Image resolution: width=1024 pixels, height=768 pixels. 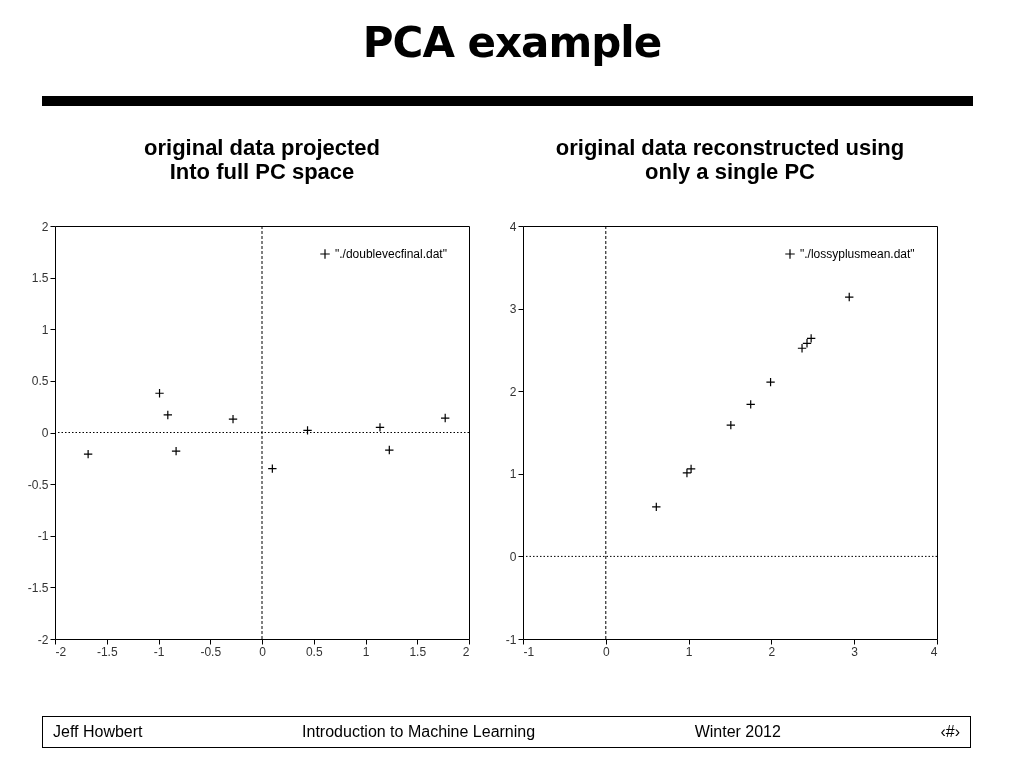 I want to click on x-tick-label: -2, so click(x=61, y=651).